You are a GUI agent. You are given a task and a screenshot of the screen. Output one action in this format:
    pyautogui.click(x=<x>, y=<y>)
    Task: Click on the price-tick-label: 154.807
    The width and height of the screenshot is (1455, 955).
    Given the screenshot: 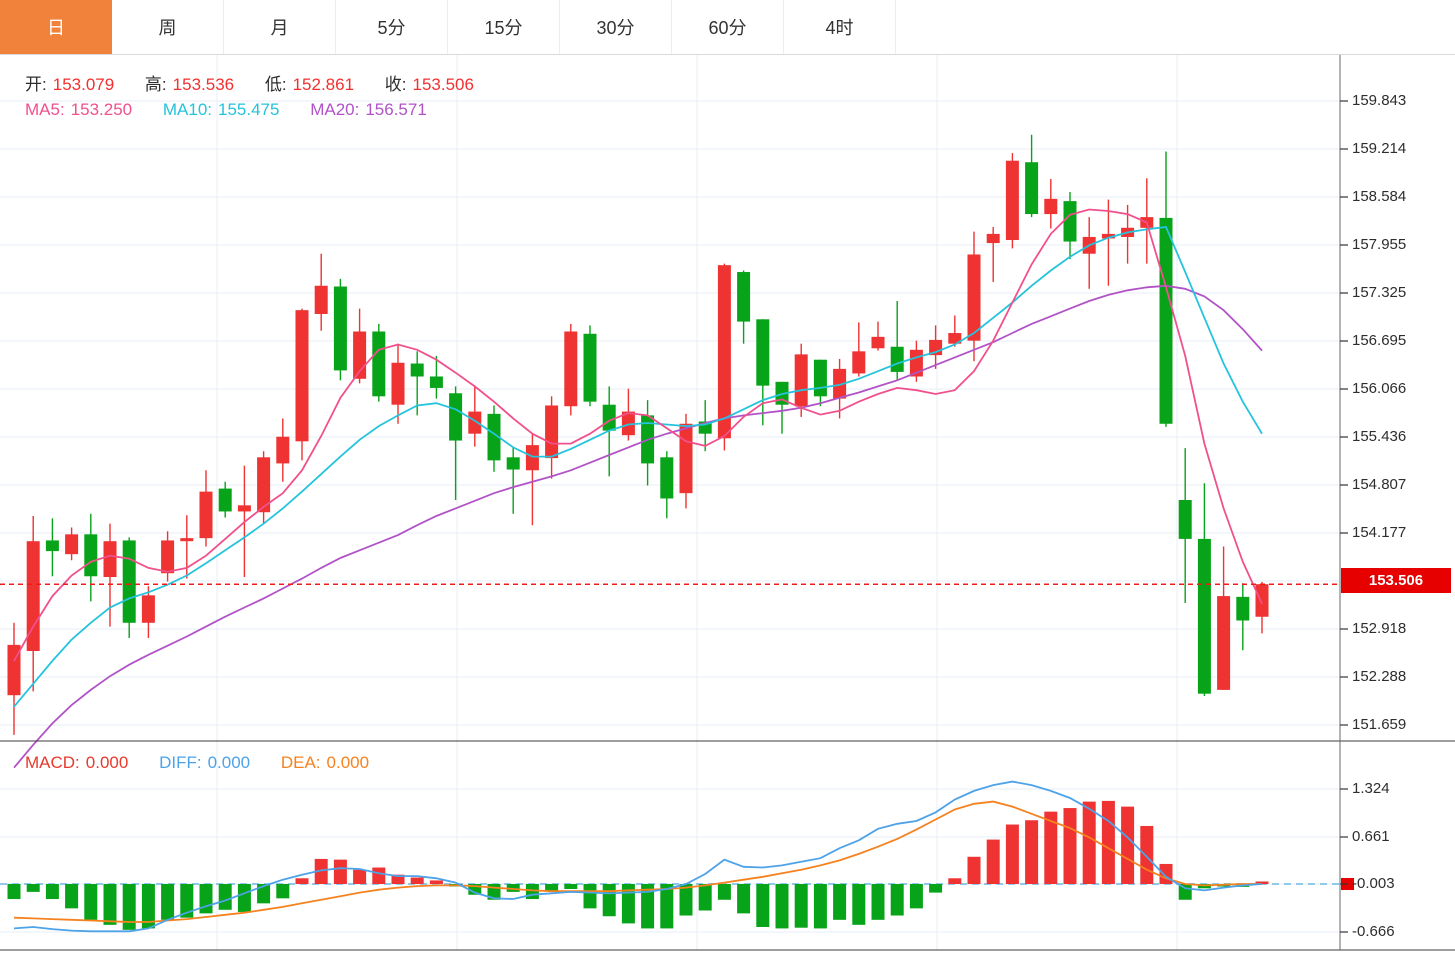 What is the action you would take?
    pyautogui.click(x=1379, y=484)
    